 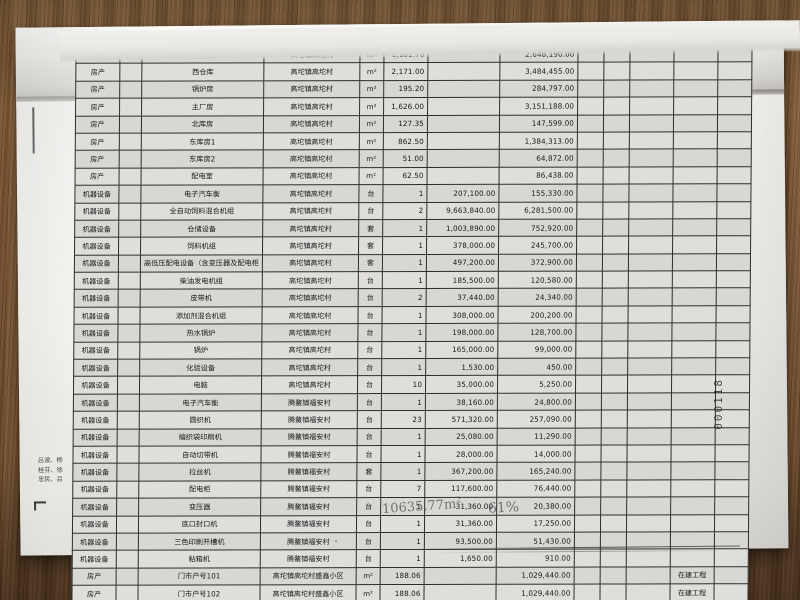 I want to click on cell-name: 三色印刷开槽机, so click(x=199, y=541).